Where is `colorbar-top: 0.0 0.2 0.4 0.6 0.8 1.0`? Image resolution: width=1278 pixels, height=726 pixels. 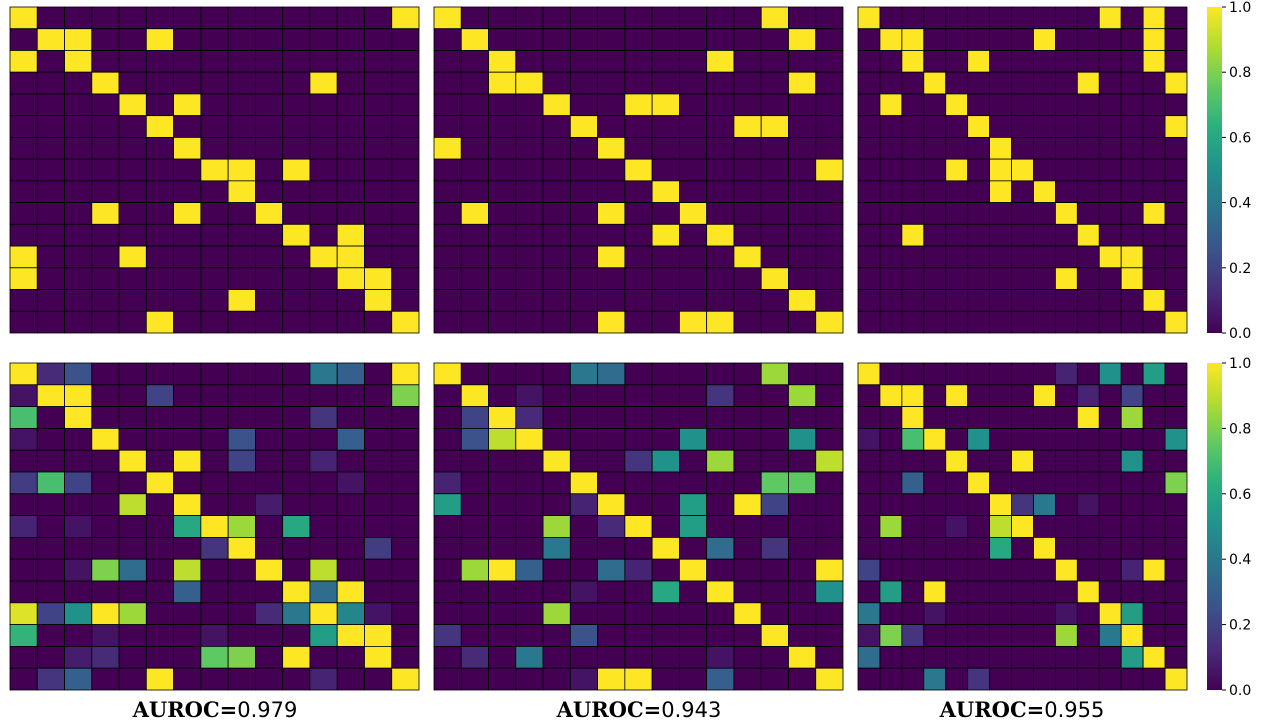
colorbar-top: 0.0 0.2 0.4 0.6 0.8 1.0 is located at coordinates (1229, 171).